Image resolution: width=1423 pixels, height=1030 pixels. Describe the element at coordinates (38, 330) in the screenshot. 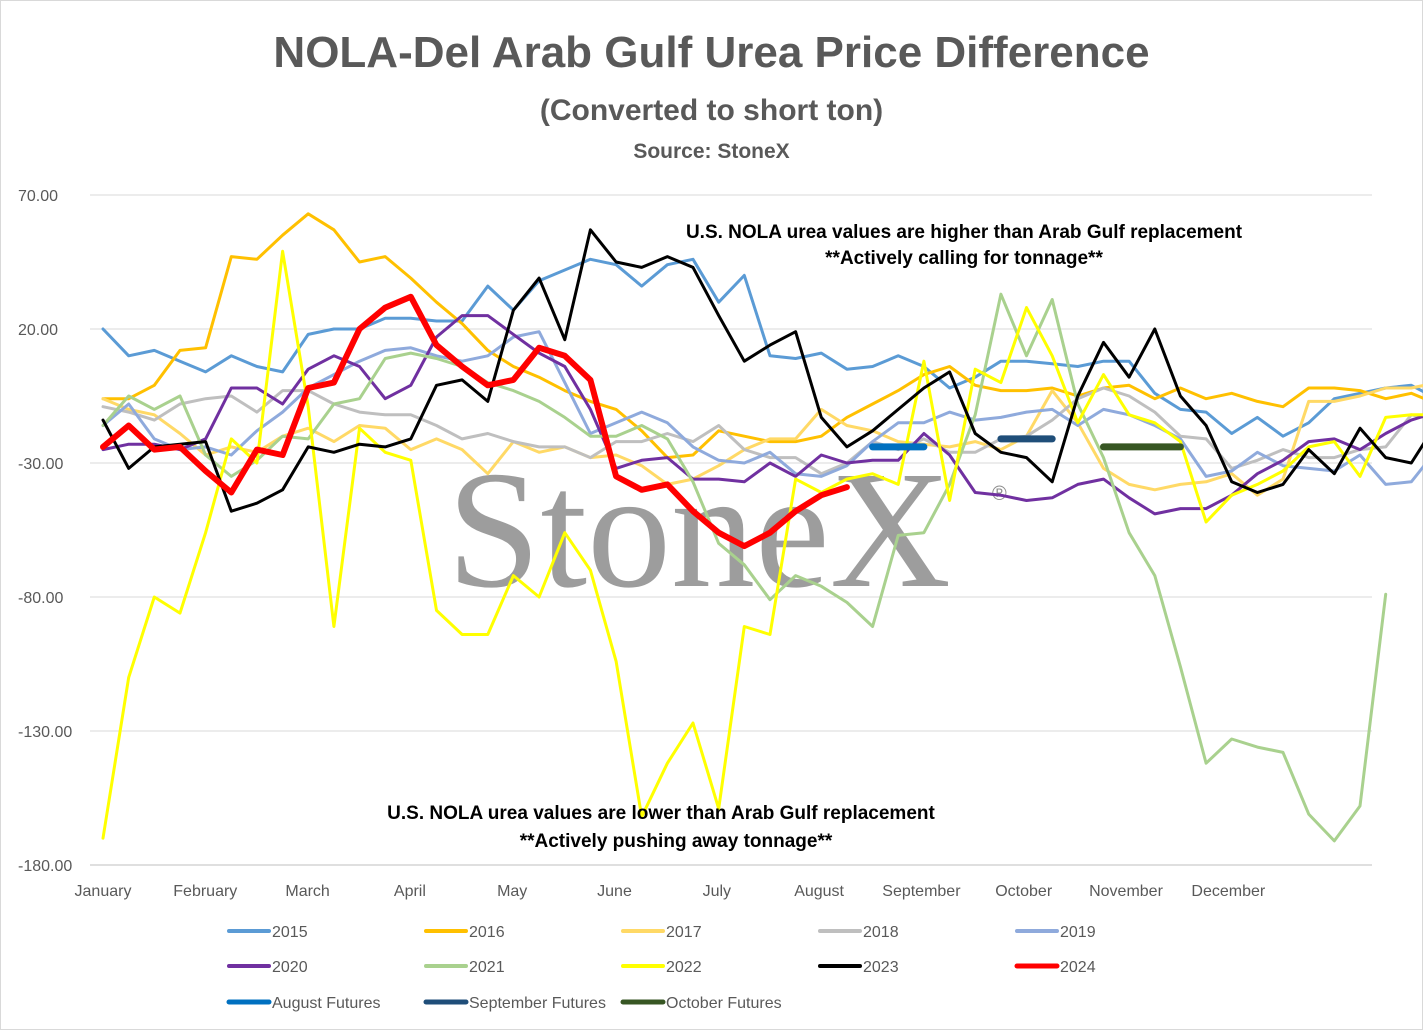

I see `y-tick-label: 20.00` at that location.